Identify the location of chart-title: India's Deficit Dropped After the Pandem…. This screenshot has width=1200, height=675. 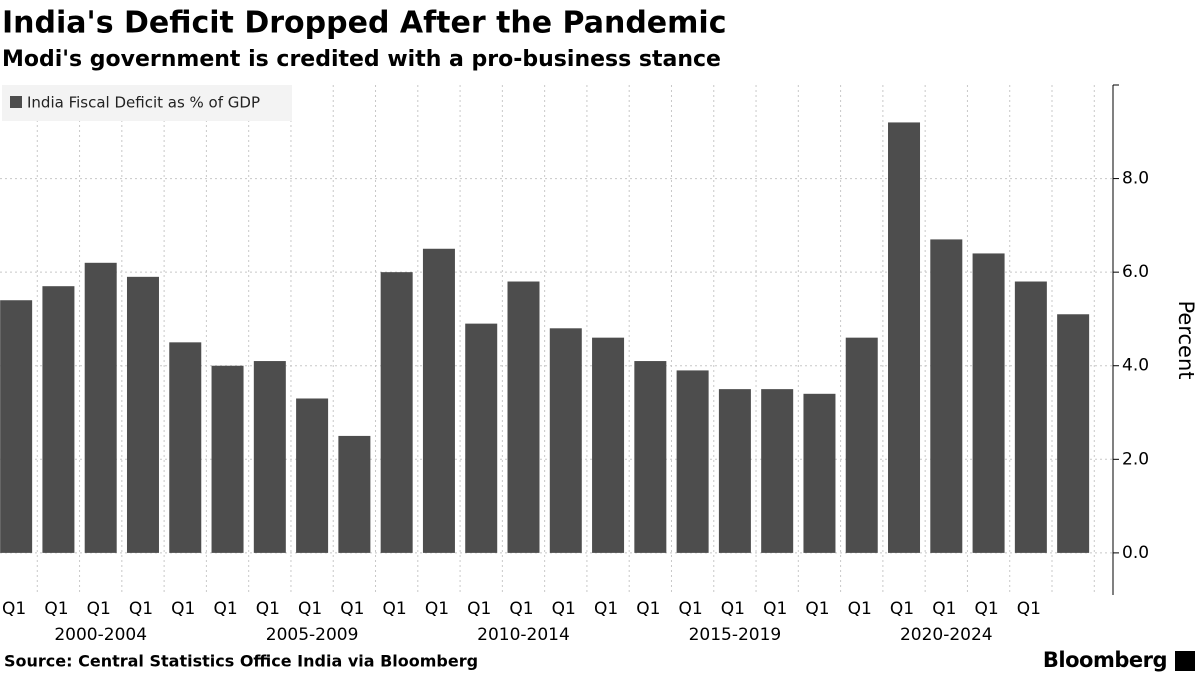
(364, 23).